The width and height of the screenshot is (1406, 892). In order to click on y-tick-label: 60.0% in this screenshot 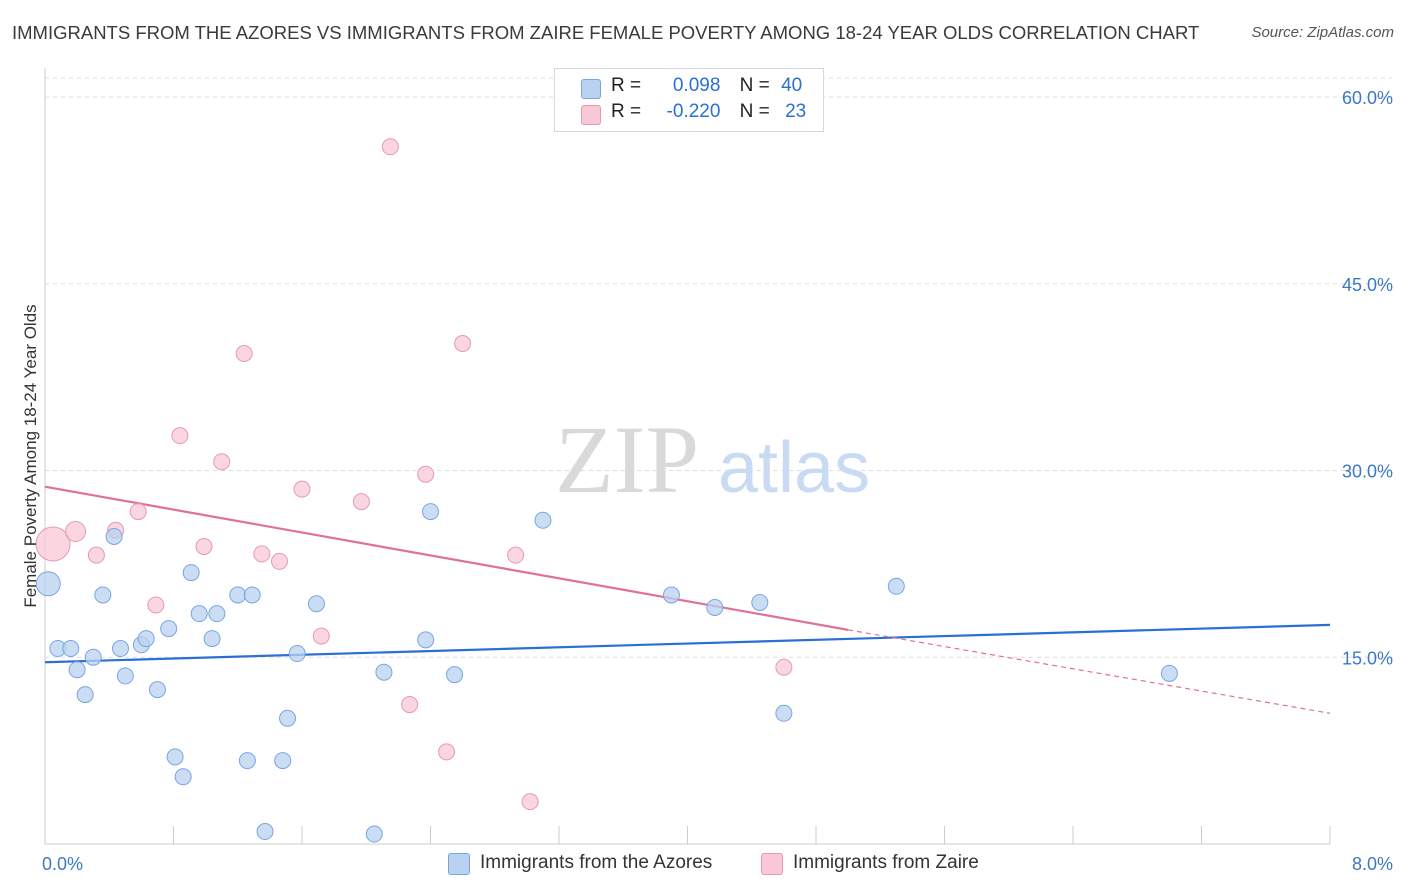, I will do `click(1367, 98)`.